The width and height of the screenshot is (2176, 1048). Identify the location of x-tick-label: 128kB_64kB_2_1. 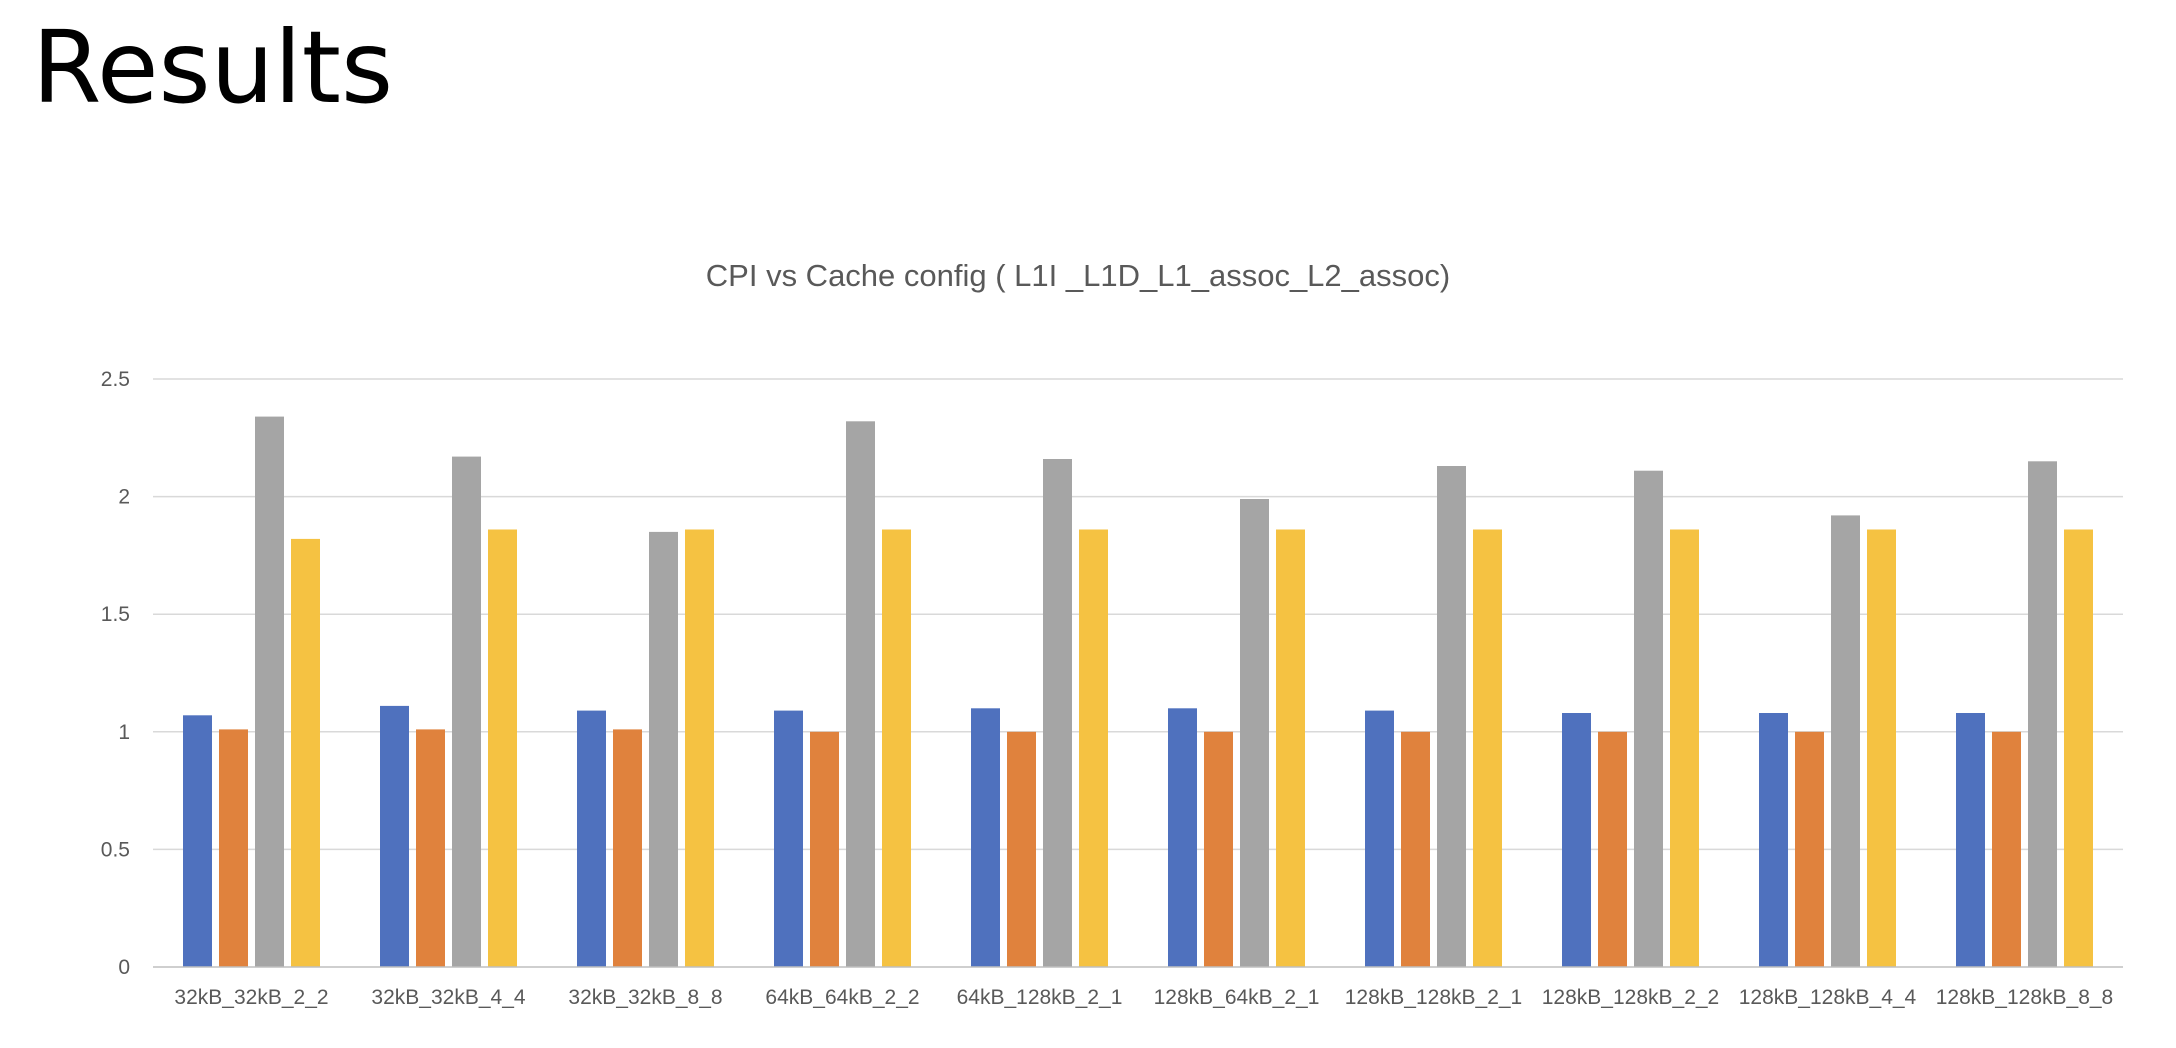
(1237, 997).